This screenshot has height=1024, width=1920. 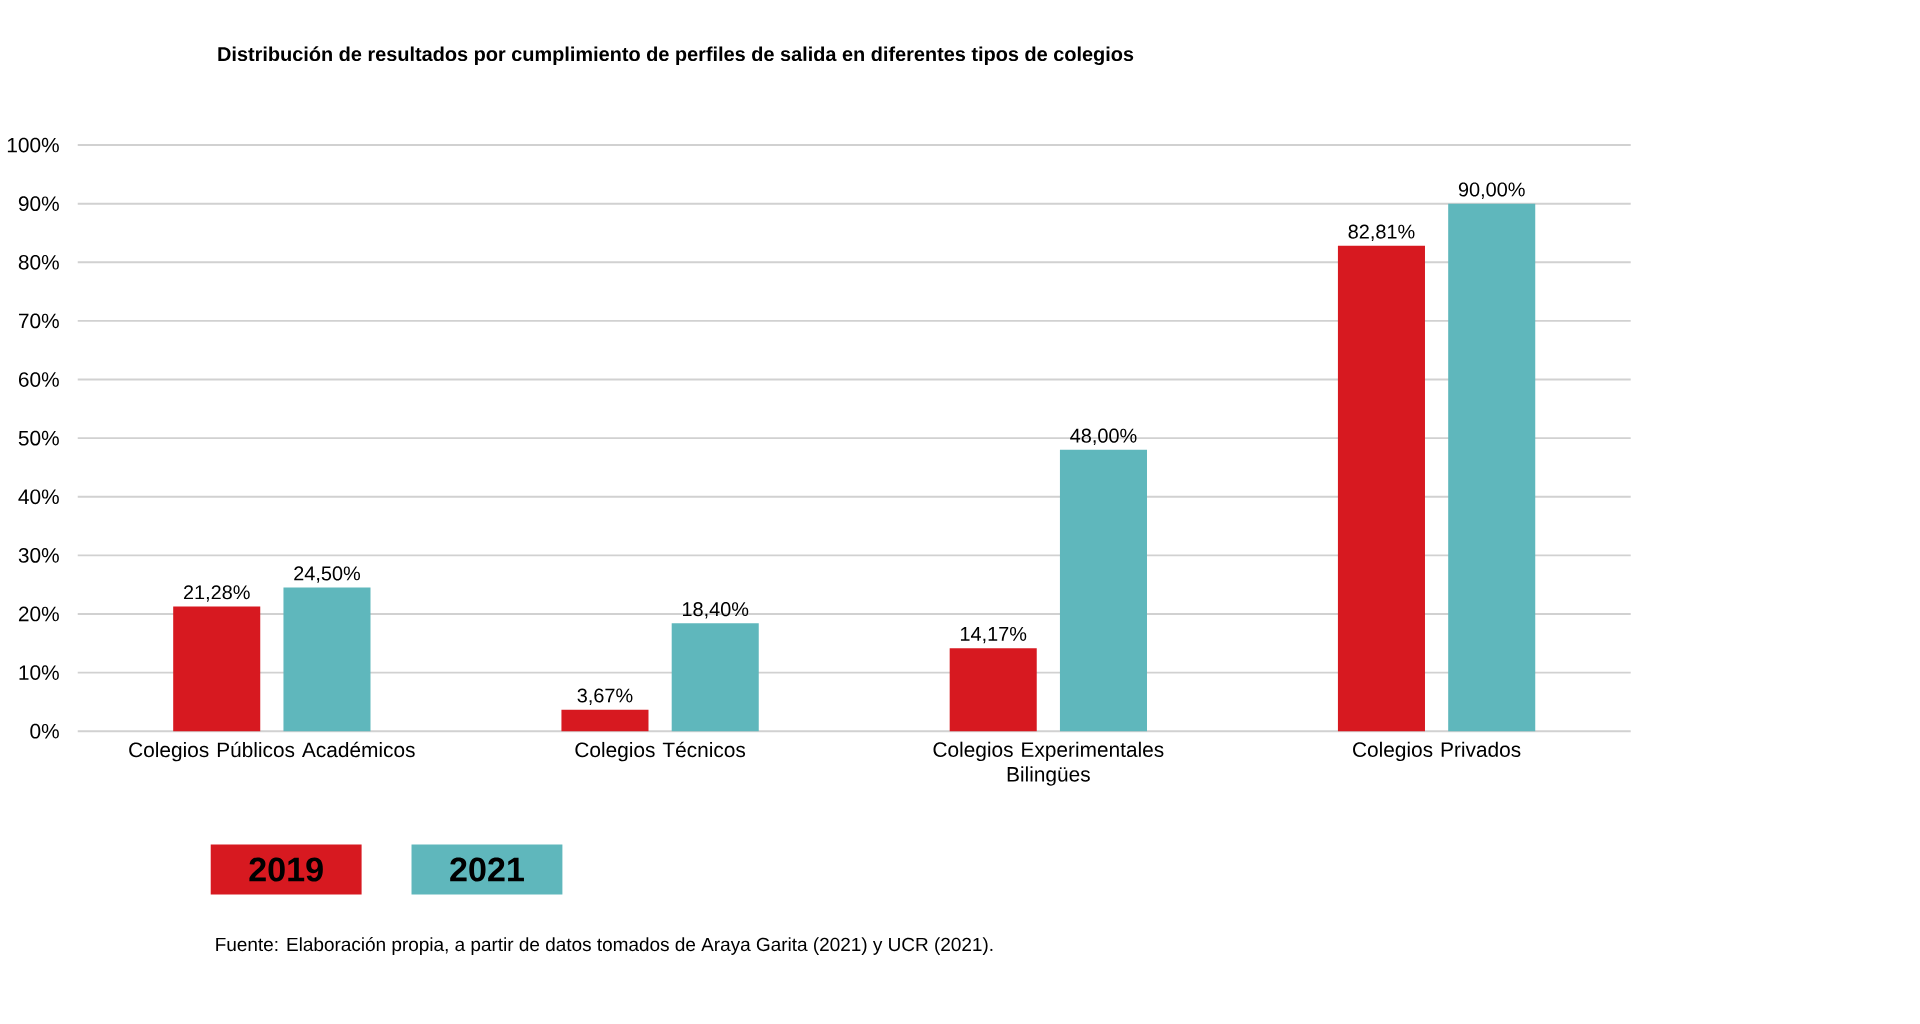 What do you see at coordinates (660, 751) in the screenshot?
I see `x-tick-label: Colegios Técnicos` at bounding box center [660, 751].